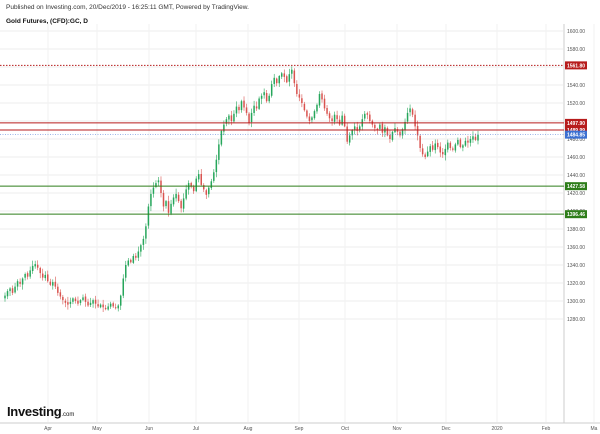  Describe the element at coordinates (576, 176) in the screenshot. I see `y-tick-label: 1440.00` at that location.